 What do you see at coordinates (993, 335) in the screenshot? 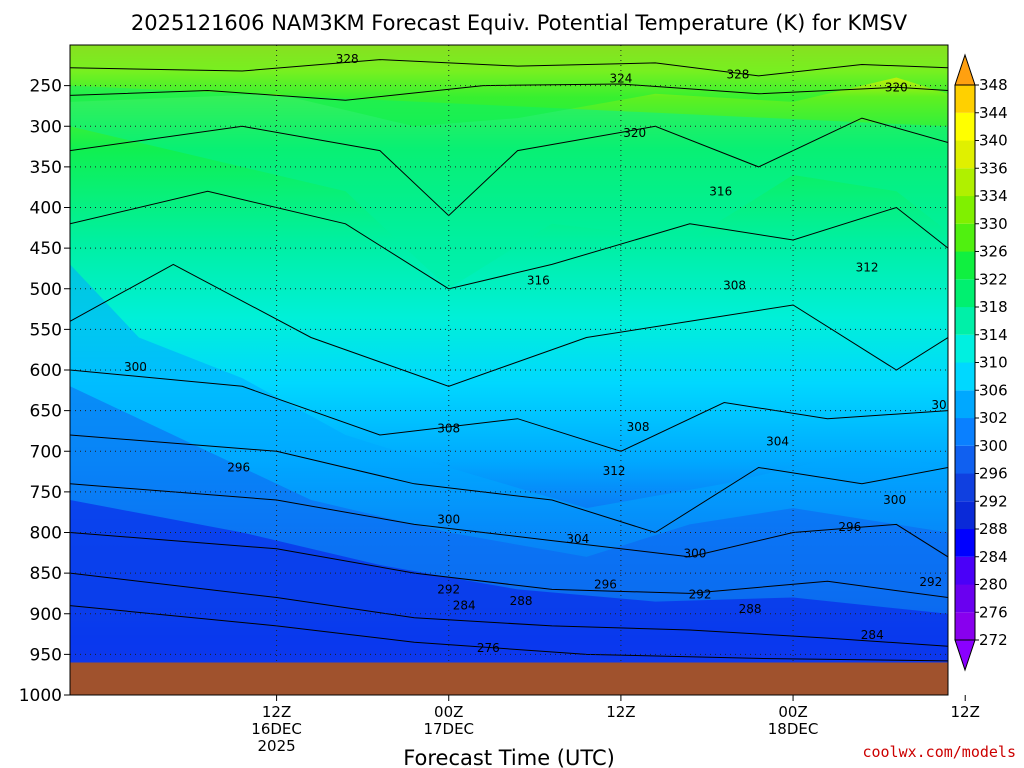
I see `colorbar-label: 314` at bounding box center [993, 335].